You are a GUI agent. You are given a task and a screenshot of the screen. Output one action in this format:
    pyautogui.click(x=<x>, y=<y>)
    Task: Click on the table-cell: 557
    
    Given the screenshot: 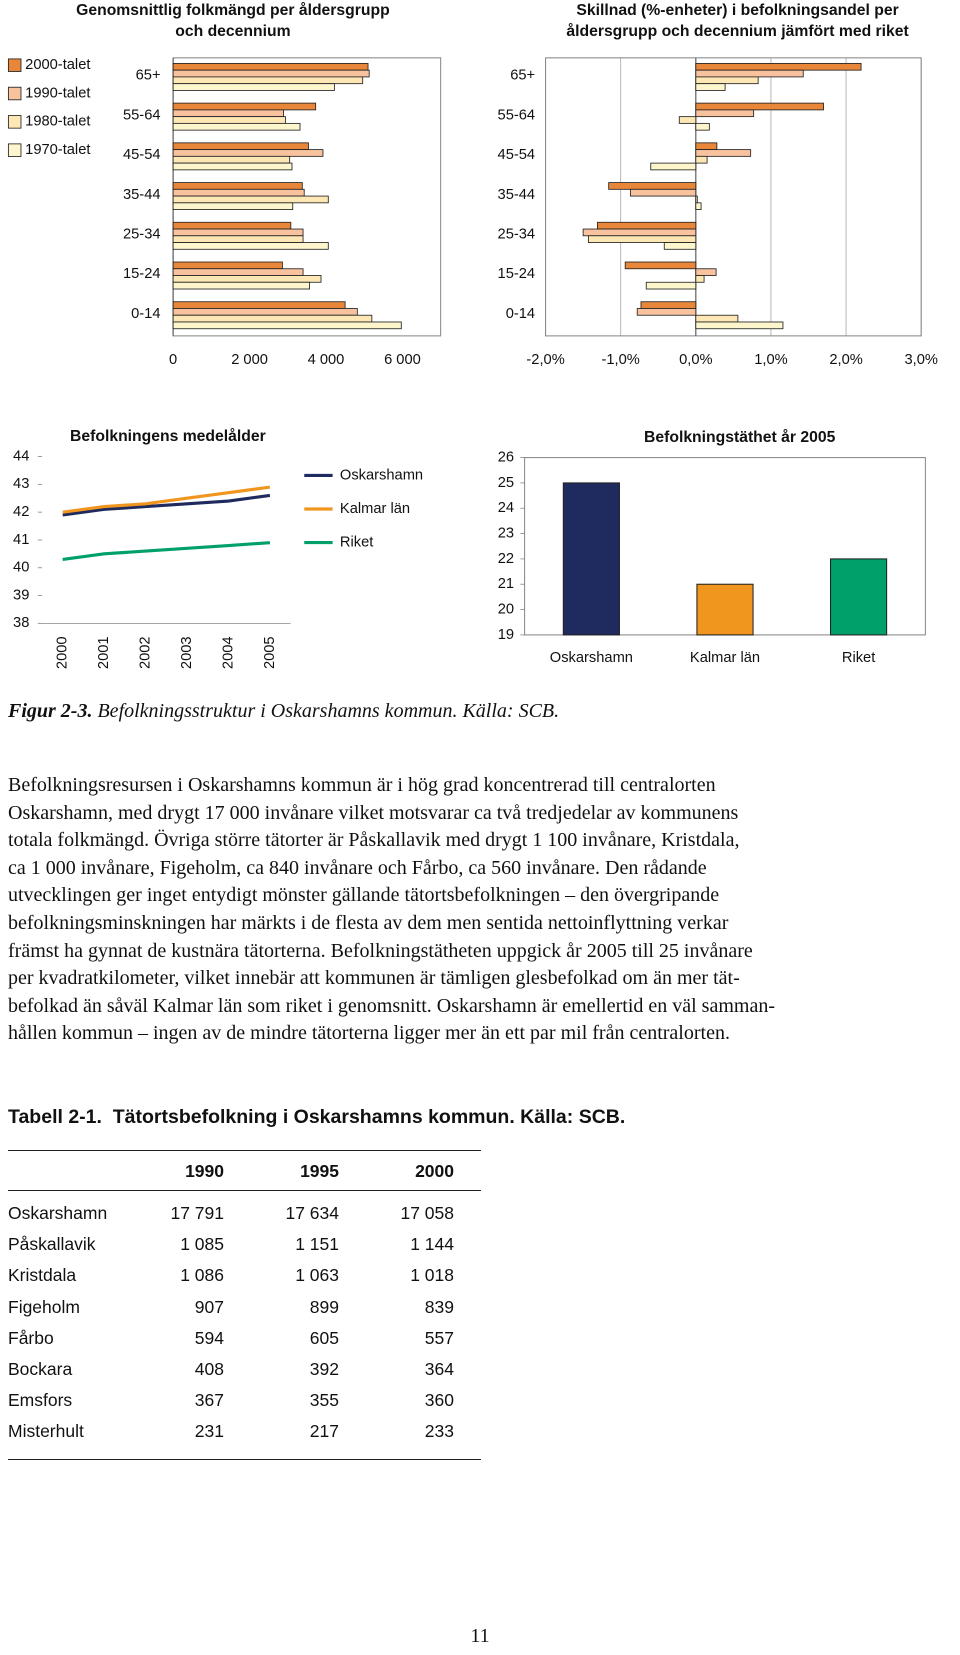 What is the action you would take?
    pyautogui.click(x=439, y=1337)
    